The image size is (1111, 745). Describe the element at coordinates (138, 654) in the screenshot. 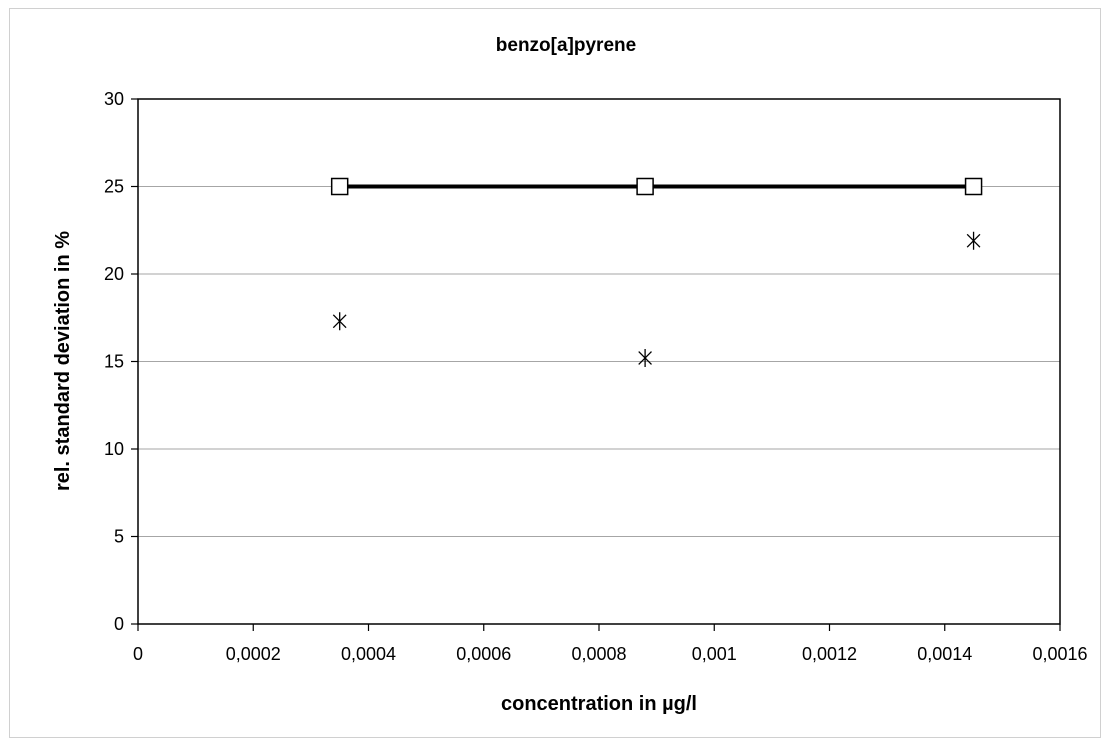

I see `x-tick-label: 0` at that location.